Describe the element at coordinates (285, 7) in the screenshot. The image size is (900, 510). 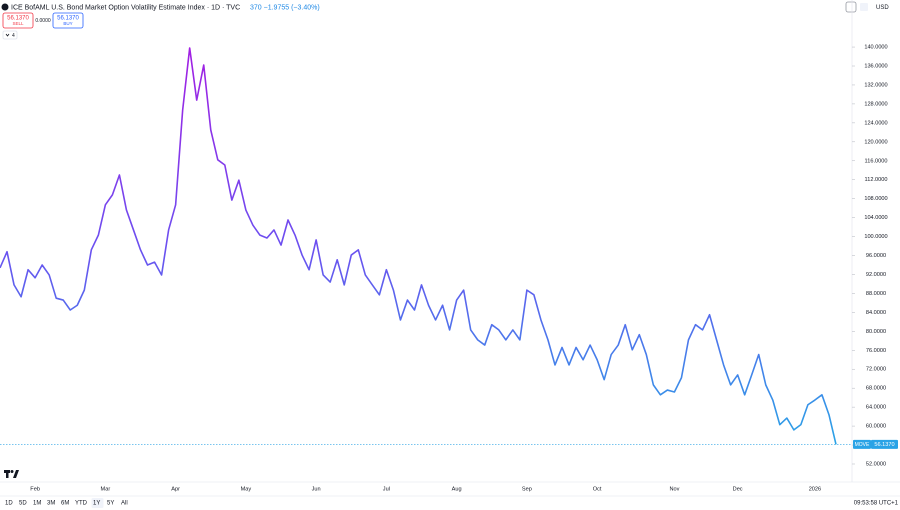
I see `price-change: 370 −1.9755 (−3.40%)` at that location.